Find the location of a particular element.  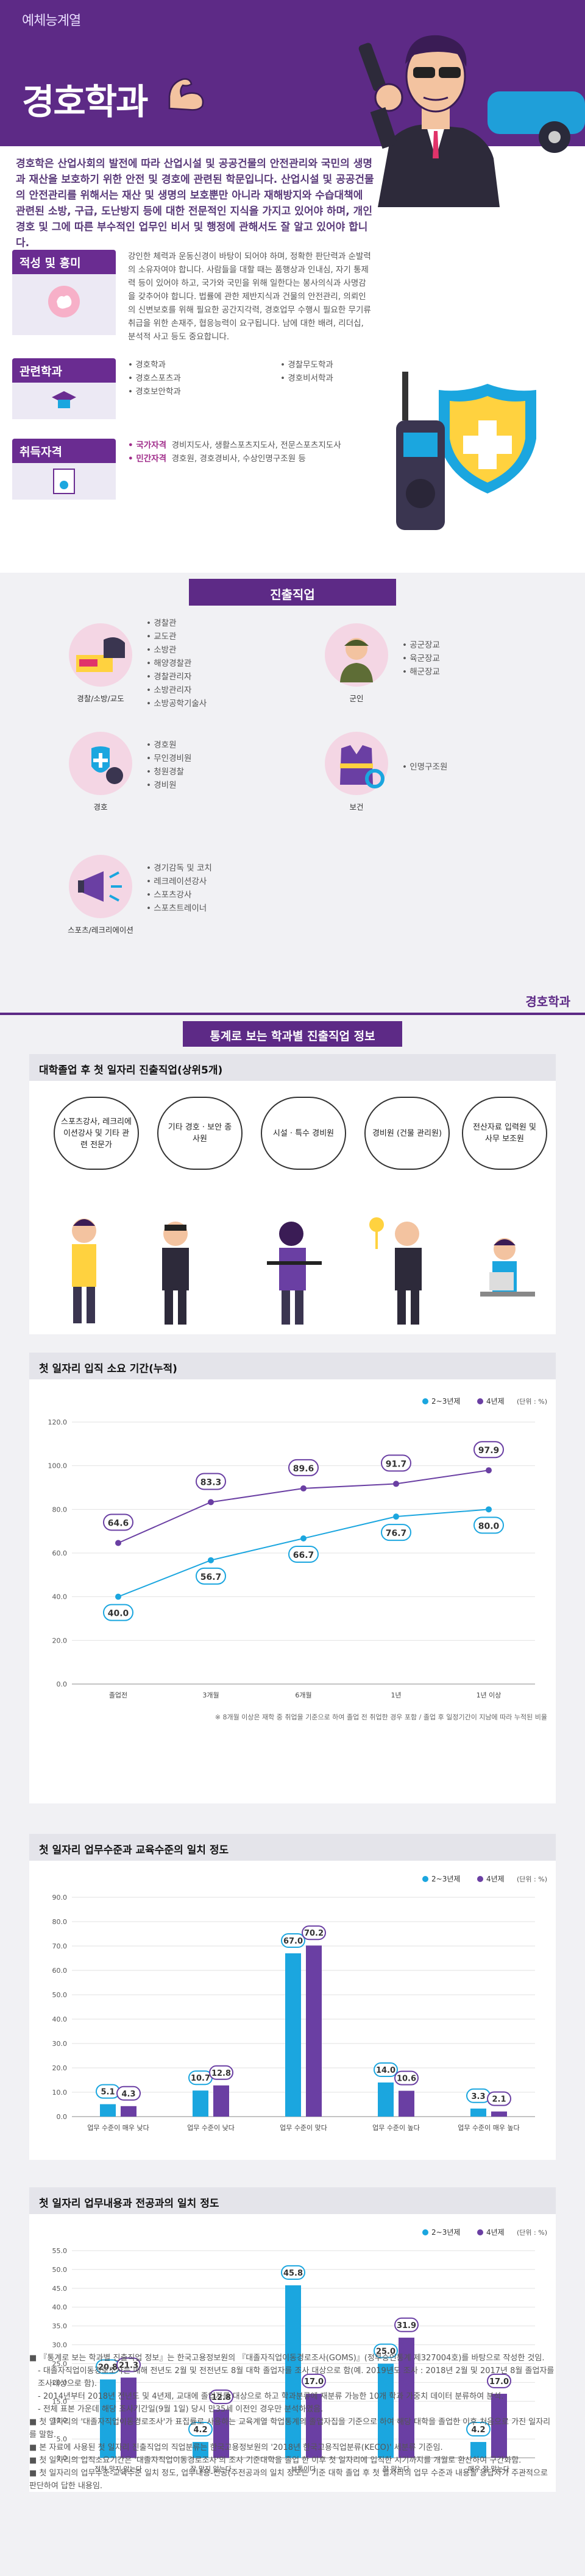

career-item: • 교도관 is located at coordinates (161, 637).